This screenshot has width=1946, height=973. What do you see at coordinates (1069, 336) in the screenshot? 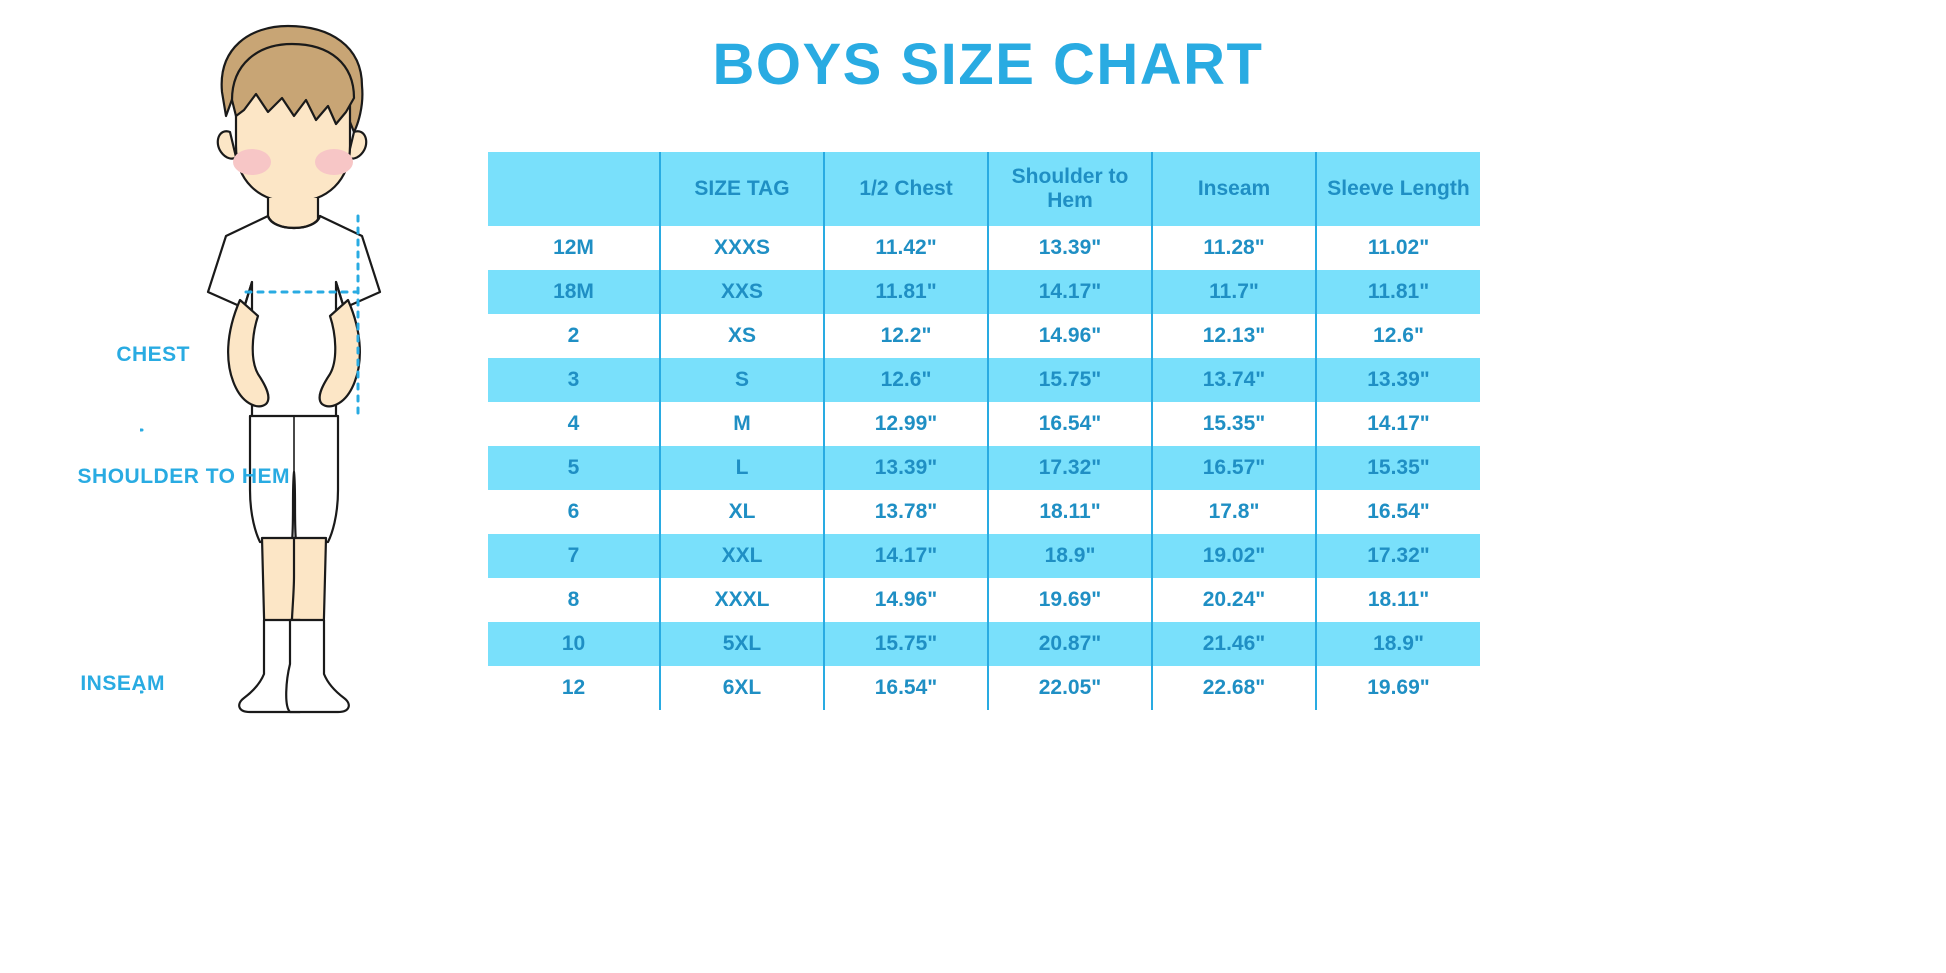
I see `cell-shoulder-to-hem: 14.96"` at bounding box center [1069, 336].